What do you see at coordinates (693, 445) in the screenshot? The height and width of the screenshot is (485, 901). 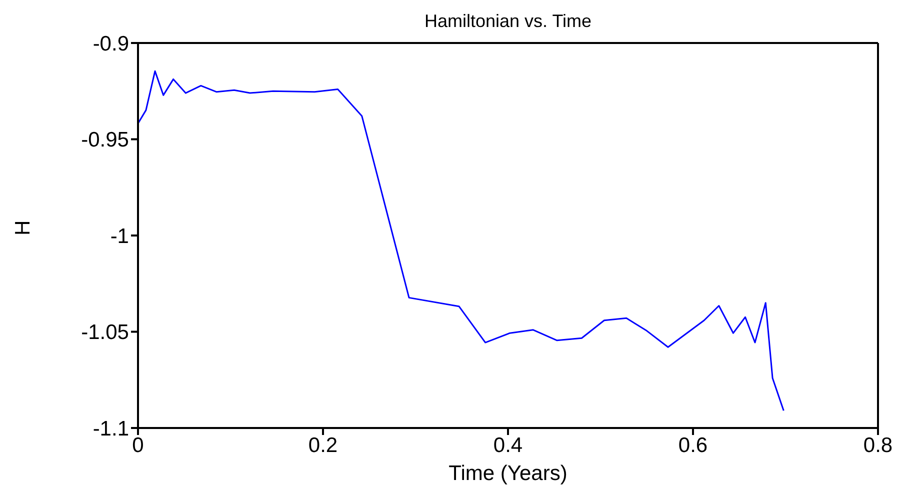 I see `x-tick-label: 0.6` at bounding box center [693, 445].